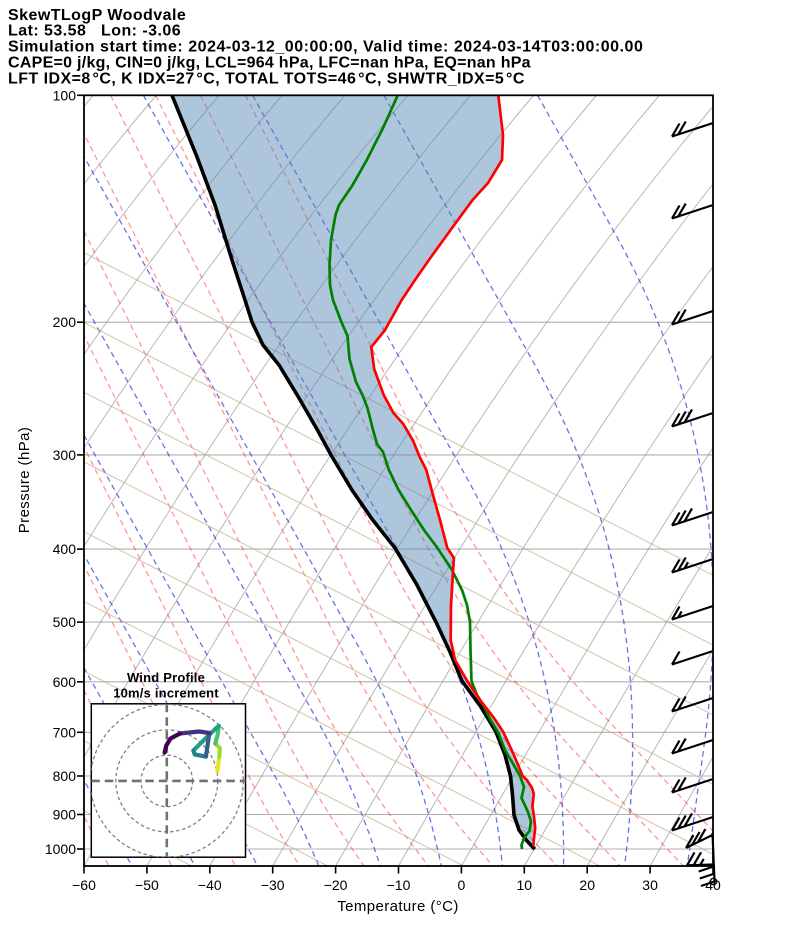 This screenshot has width=794, height=937. Describe the element at coordinates (84, 885) in the screenshot. I see `svg-text: −60` at that location.